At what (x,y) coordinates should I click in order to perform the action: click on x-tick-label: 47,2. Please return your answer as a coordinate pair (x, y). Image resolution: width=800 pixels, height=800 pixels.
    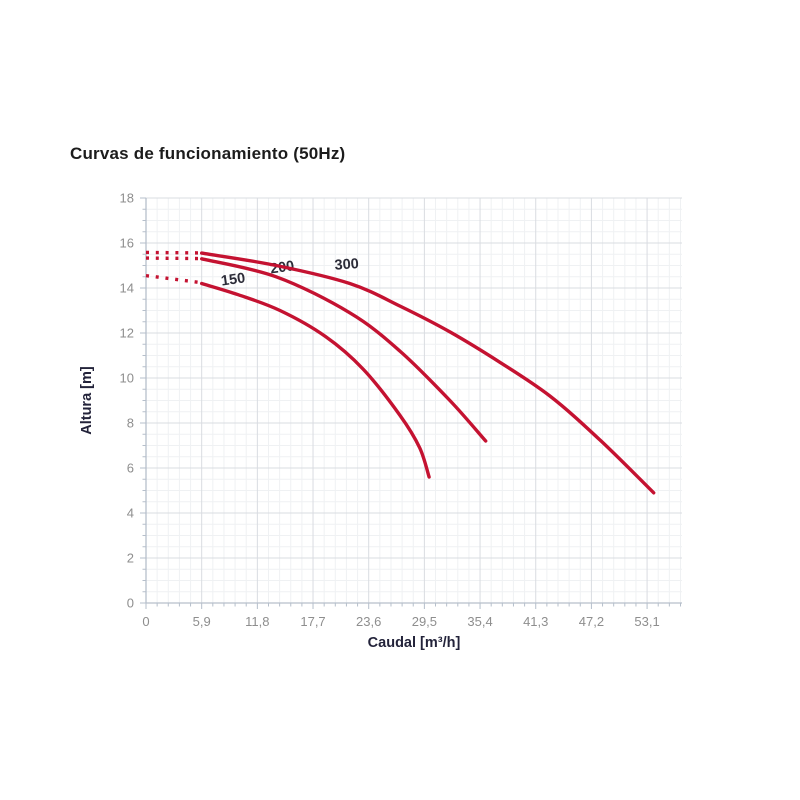
    Looking at the image, I should click on (591, 621).